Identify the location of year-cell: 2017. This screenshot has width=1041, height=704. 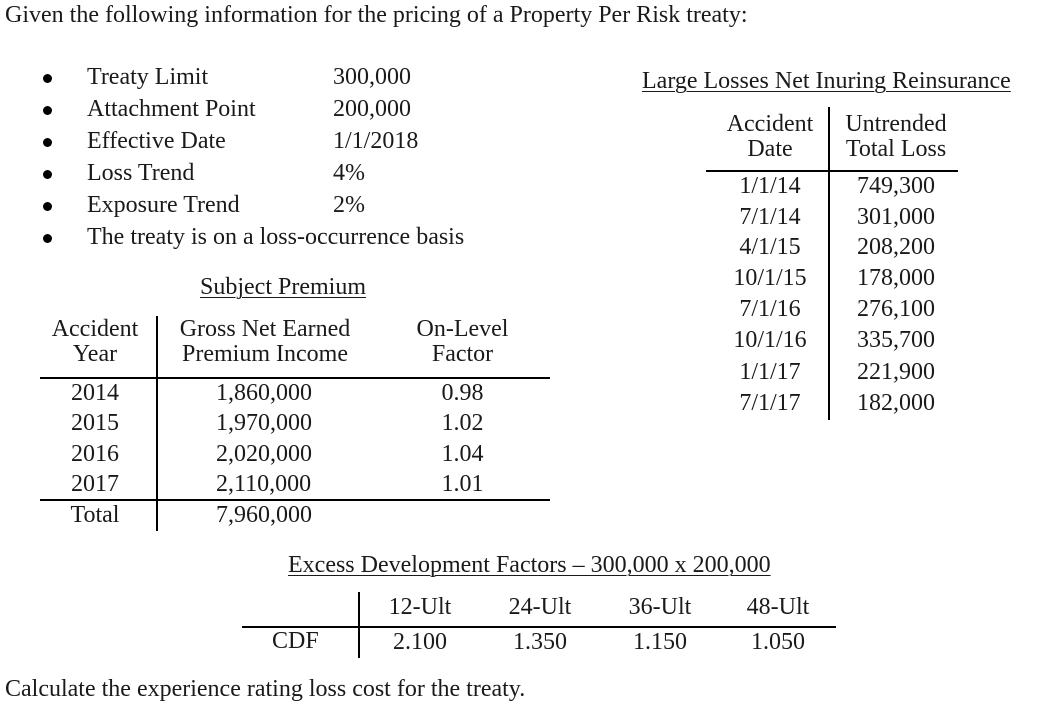
(95, 484).